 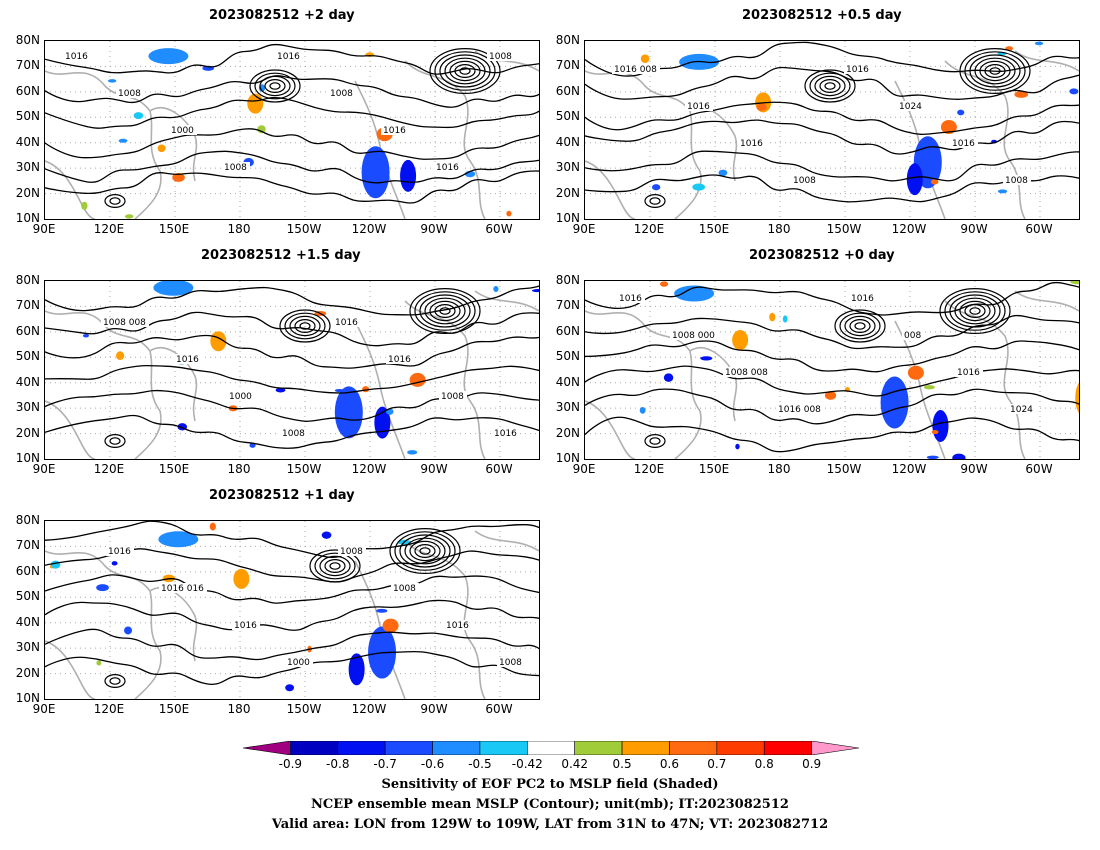 I want to click on colorbar-tick-label: -0.6, so click(x=432, y=764).